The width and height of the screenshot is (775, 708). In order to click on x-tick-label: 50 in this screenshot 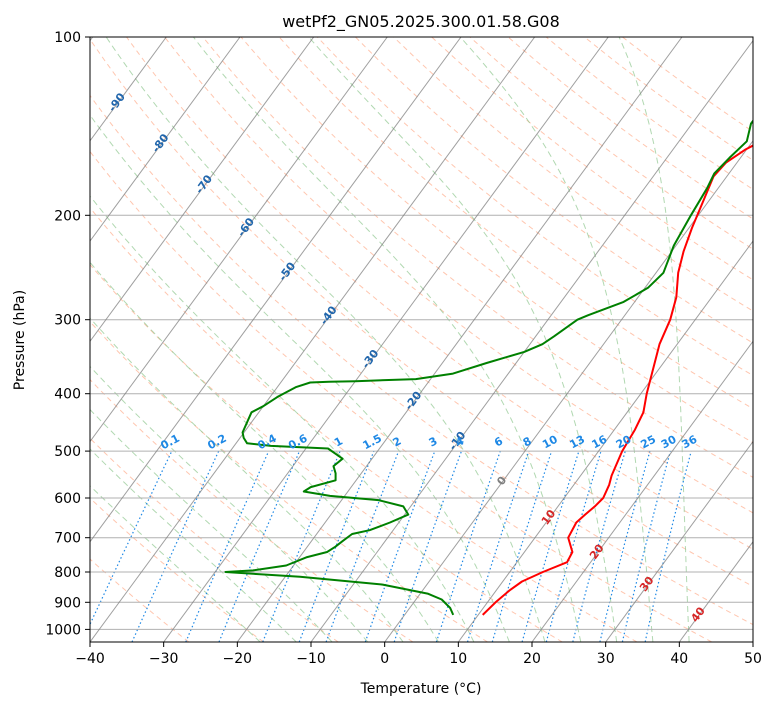, I will do `click(753, 659)`.